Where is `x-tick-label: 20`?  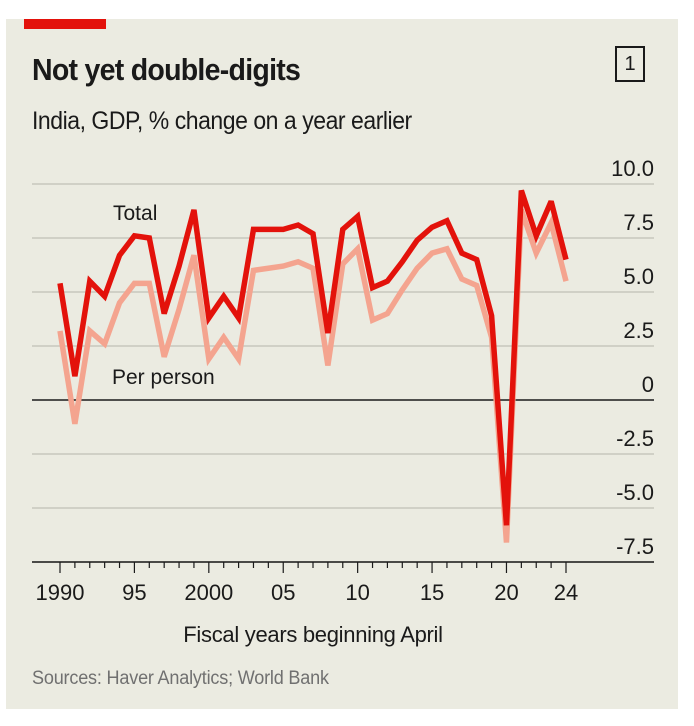
x-tick-label: 20 is located at coordinates (506, 592).